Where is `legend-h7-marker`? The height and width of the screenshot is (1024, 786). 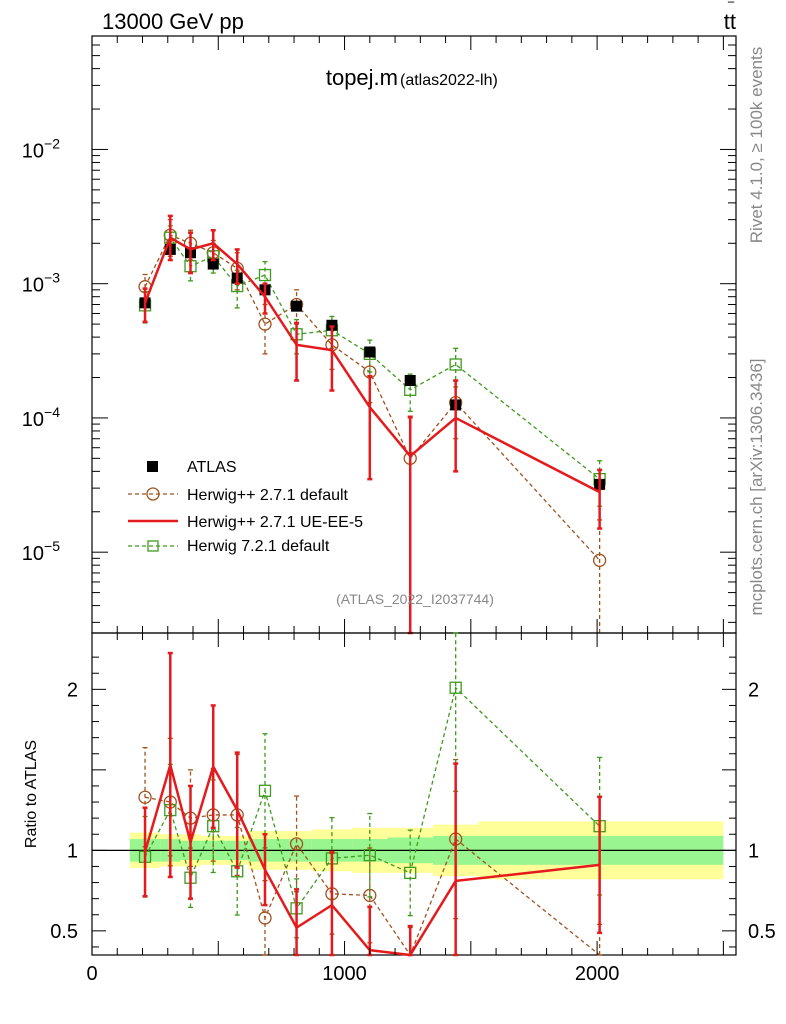 legend-h7-marker is located at coordinates (153, 546).